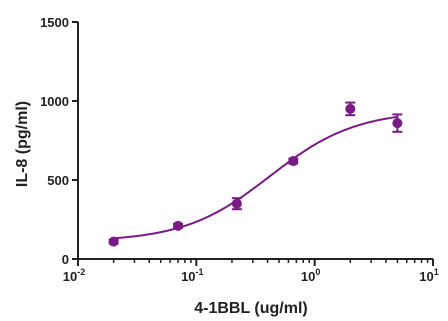 The image size is (448, 321). Describe the element at coordinates (310, 275) in the screenshot. I see `x-tick-label: 10⁰` at that location.